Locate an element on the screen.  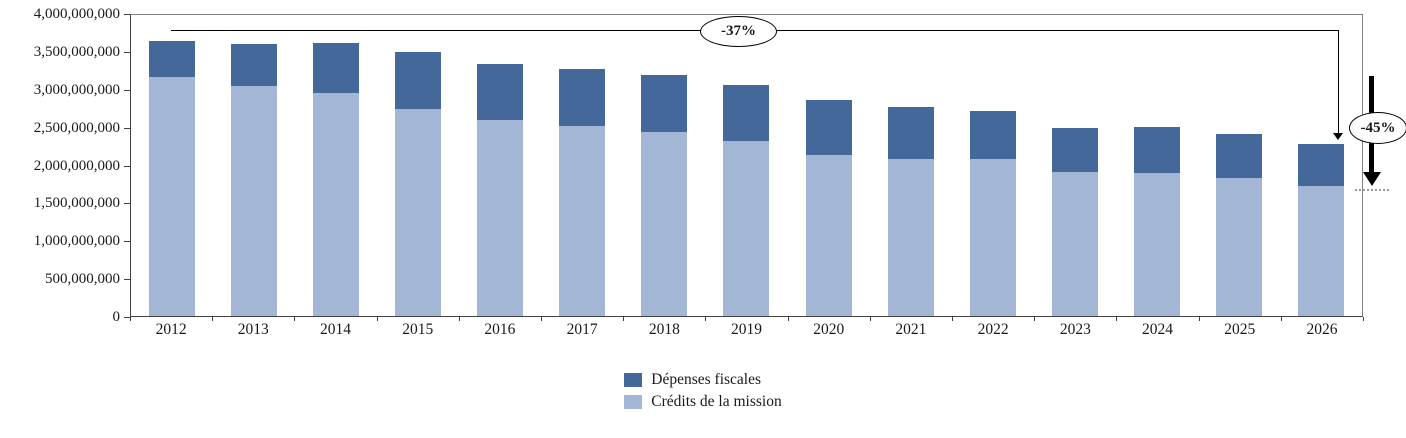
x-axis-year-label: 2015 is located at coordinates (418, 329).